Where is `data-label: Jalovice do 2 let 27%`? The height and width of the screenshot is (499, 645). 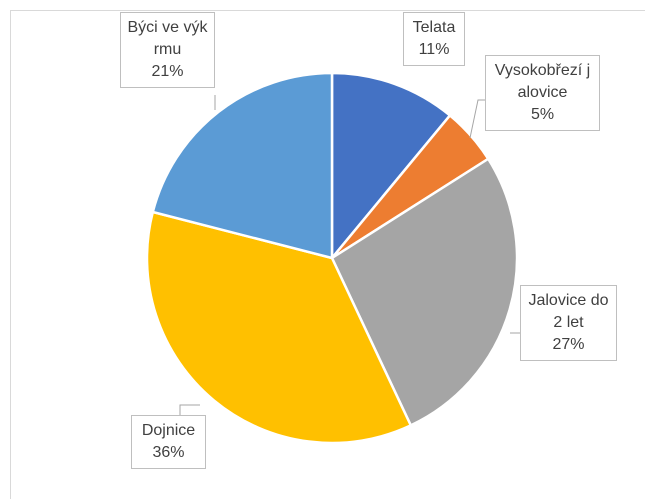 data-label: Jalovice do 2 let 27% is located at coordinates (568, 323).